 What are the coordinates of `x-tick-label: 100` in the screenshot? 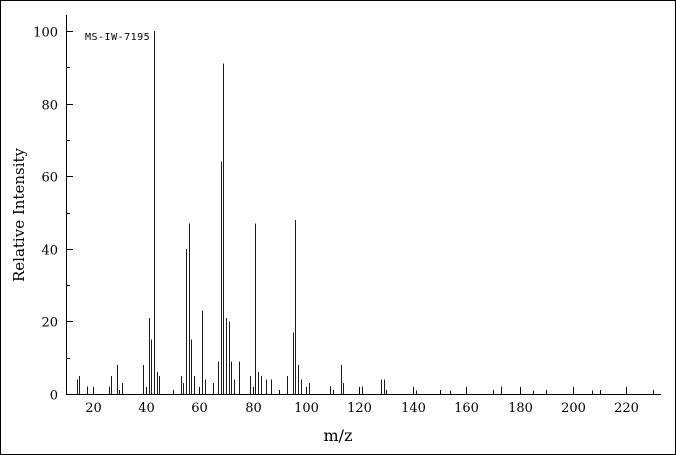 It's located at (306, 408).